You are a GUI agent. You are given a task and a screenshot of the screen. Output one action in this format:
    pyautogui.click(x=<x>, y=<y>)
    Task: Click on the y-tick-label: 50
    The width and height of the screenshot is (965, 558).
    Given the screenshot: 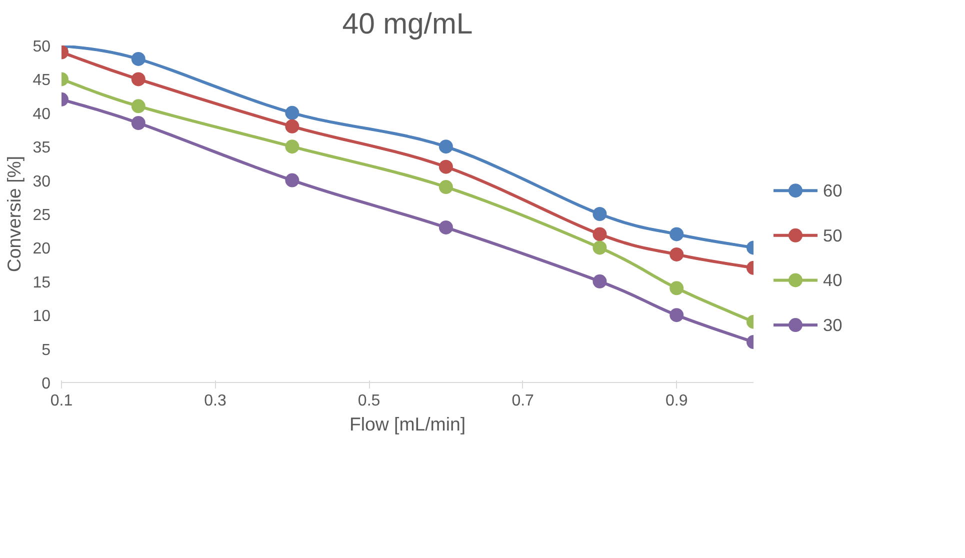 What is the action you would take?
    pyautogui.click(x=41, y=47)
    